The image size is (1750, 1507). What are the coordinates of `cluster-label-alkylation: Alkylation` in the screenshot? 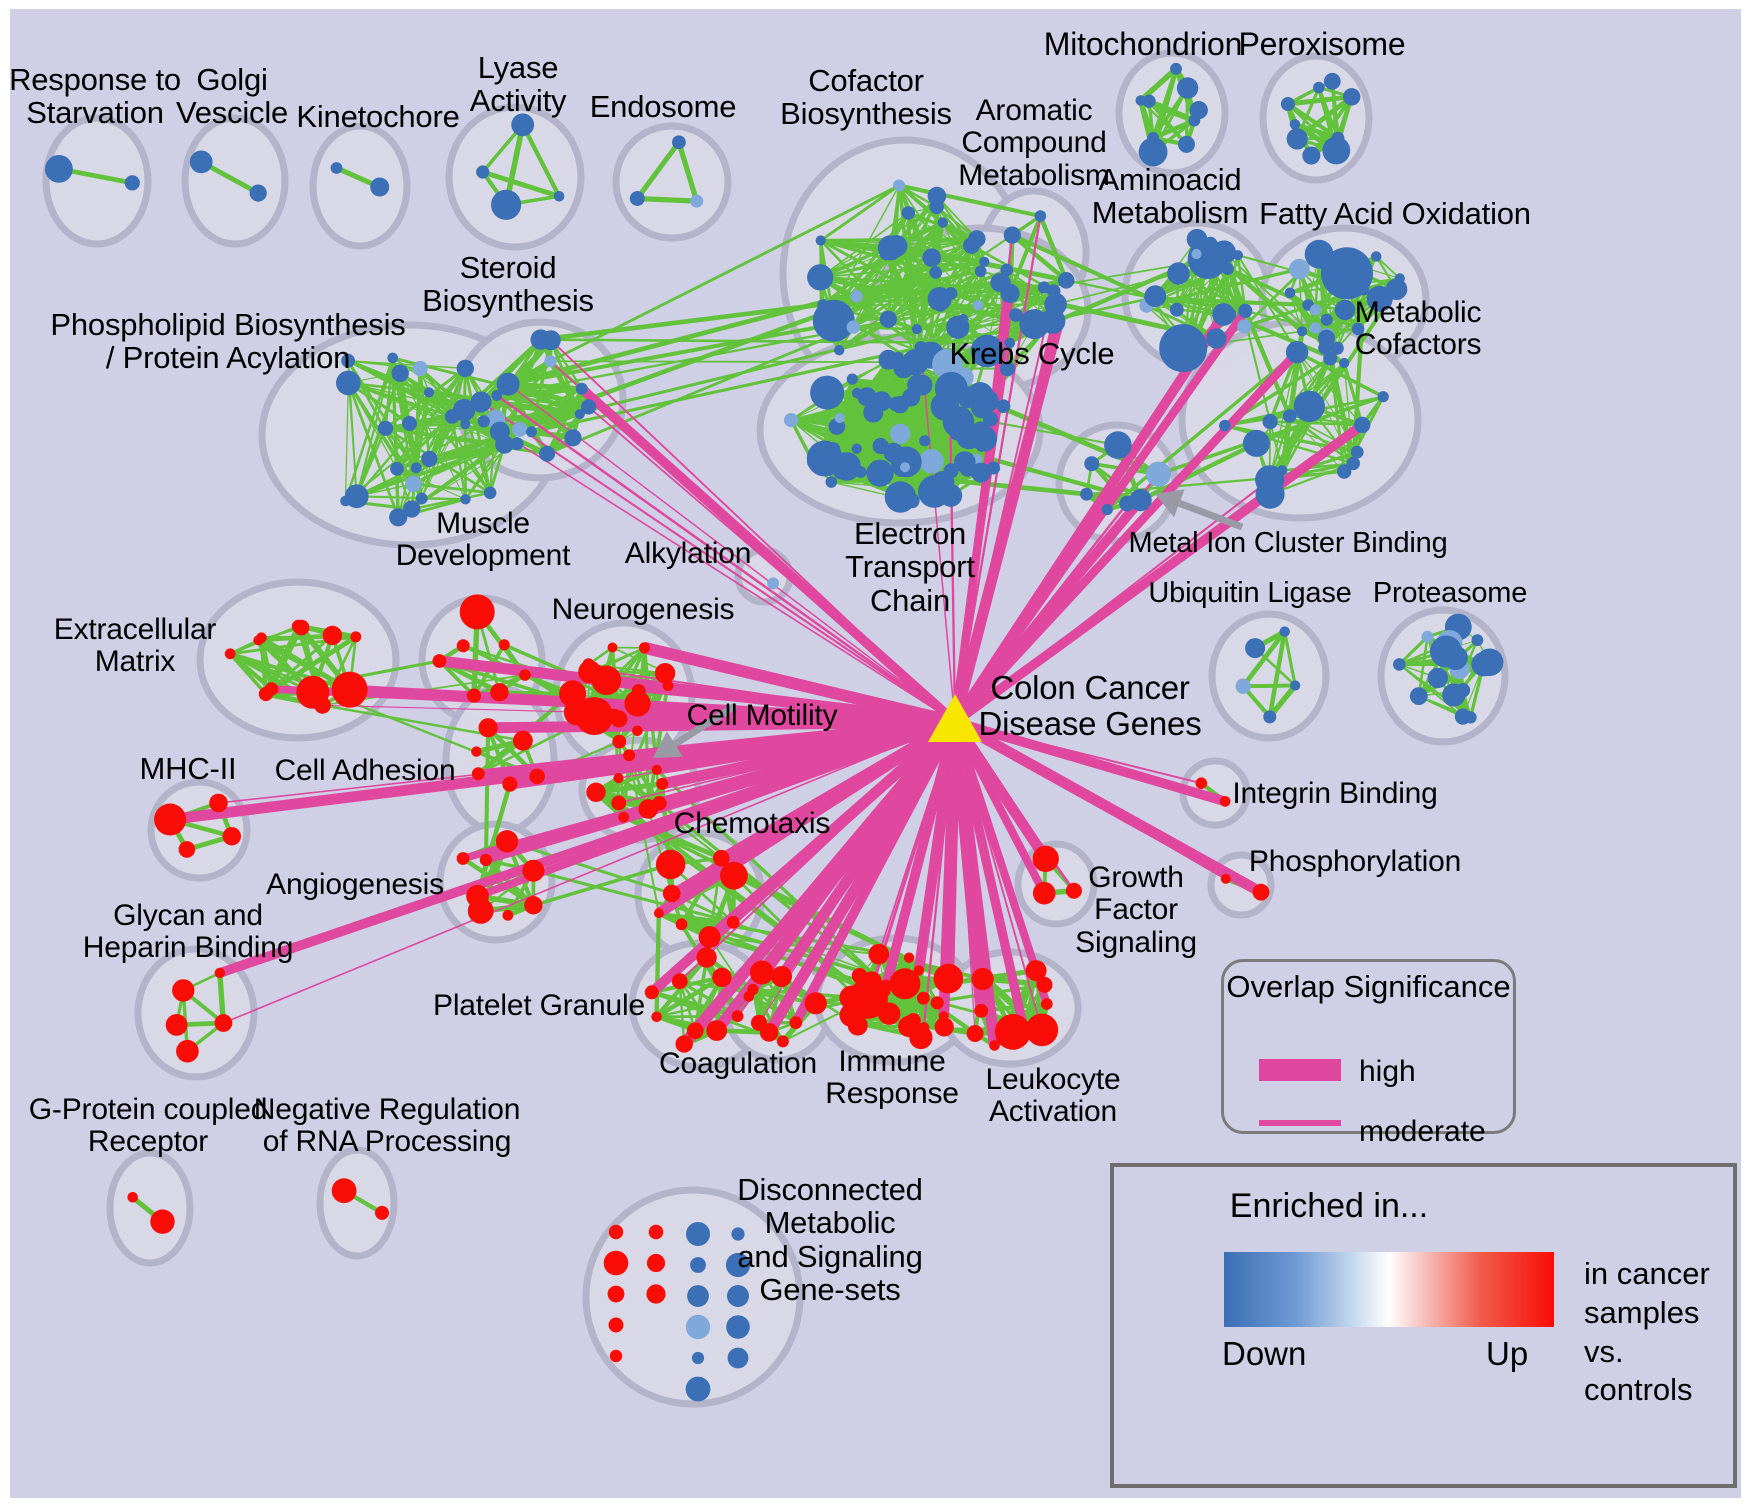 It's located at (688, 553).